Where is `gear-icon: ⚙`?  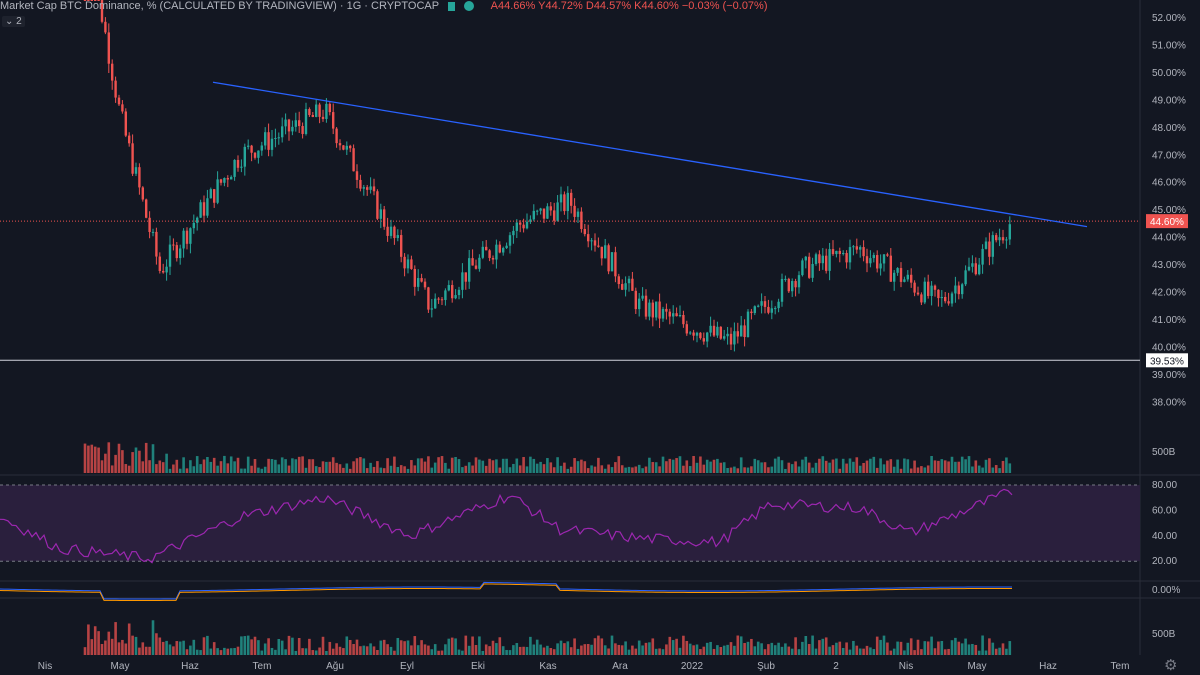
gear-icon: ⚙ is located at coordinates (1171, 665).